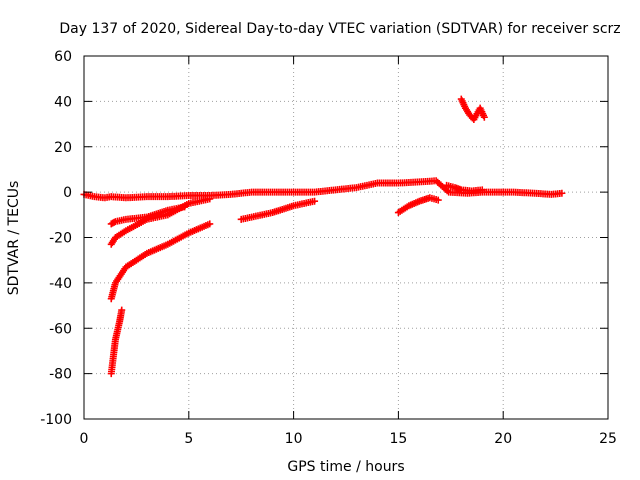 The width and height of the screenshot is (640, 480). I want to click on y-tick-label: -40, so click(60, 284).